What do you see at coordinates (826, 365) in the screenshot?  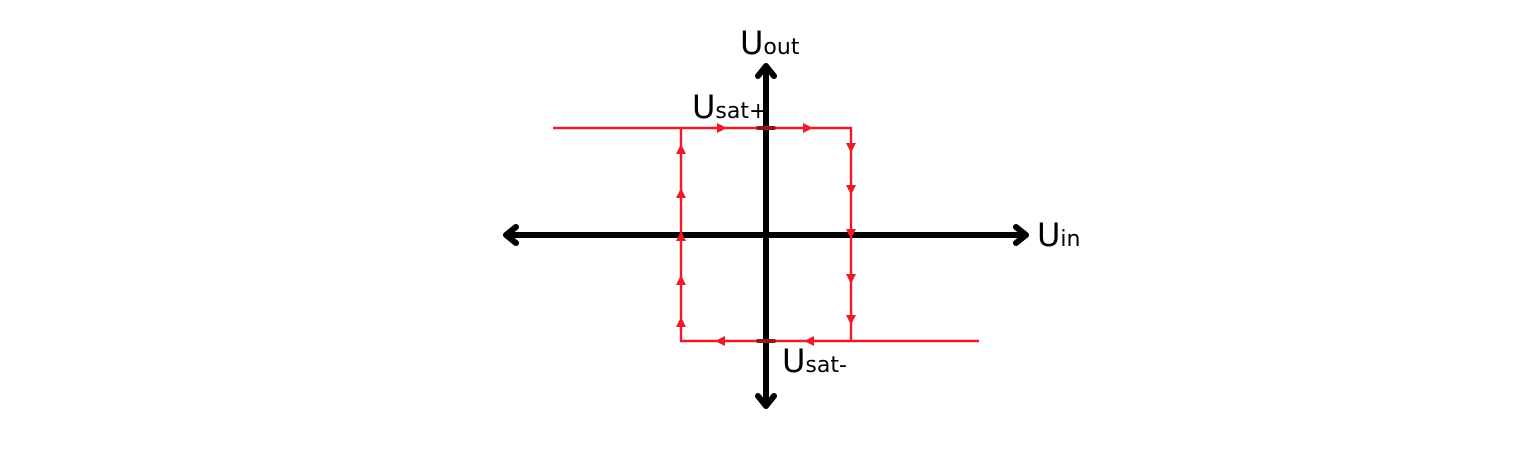 I see `sat-neg-label-sub: sat-` at bounding box center [826, 365].